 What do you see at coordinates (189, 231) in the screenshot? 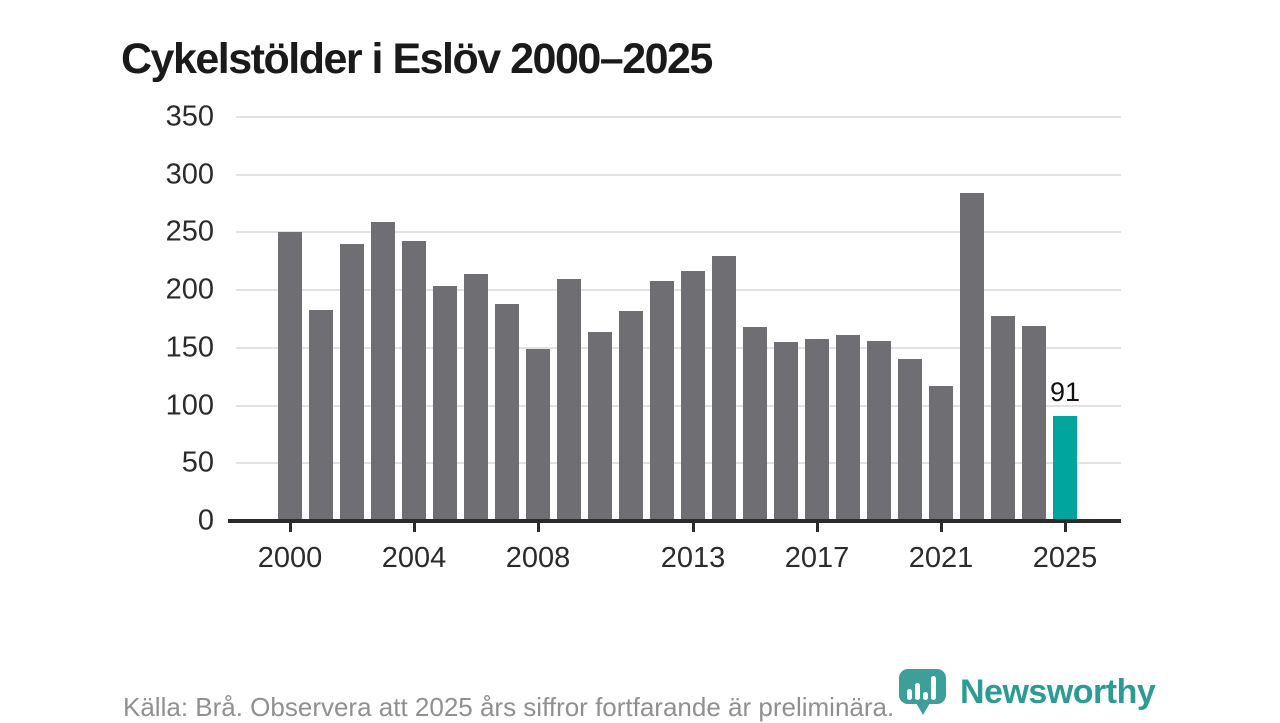
I see `y-tick-label-250: 250` at bounding box center [189, 231].